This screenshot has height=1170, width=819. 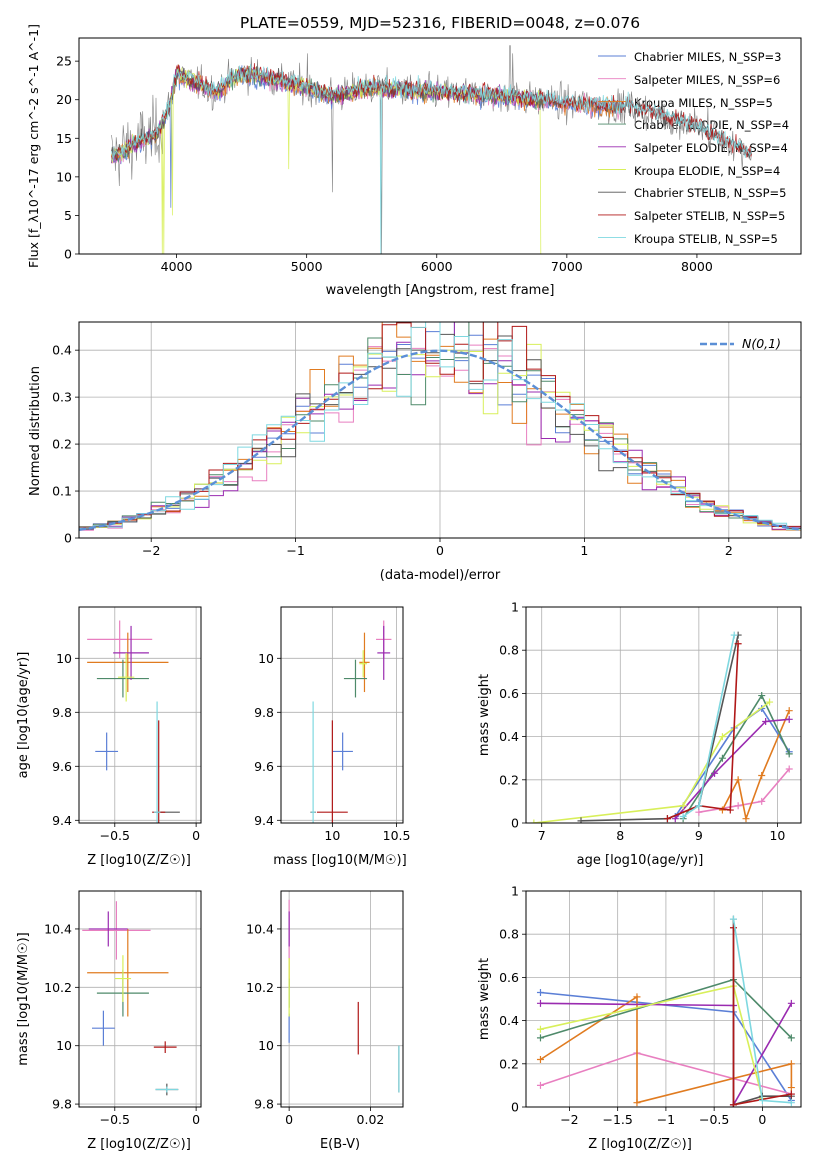 I want to click on spectrum-ylabel: Flux [f_λ10^-17 erg cm^-2 s^-1 A^-1], so click(x=33, y=146).